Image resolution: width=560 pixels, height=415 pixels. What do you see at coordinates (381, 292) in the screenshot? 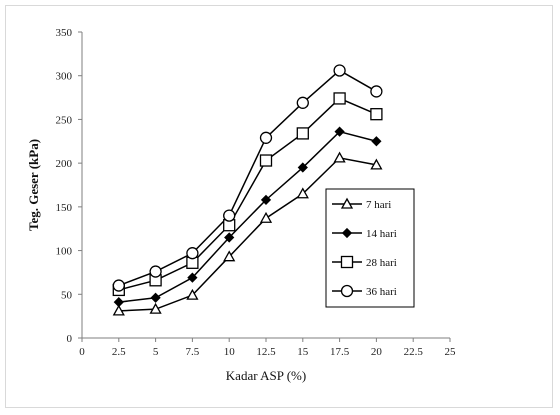
I see `legend-label: 36 hari` at bounding box center [381, 292].